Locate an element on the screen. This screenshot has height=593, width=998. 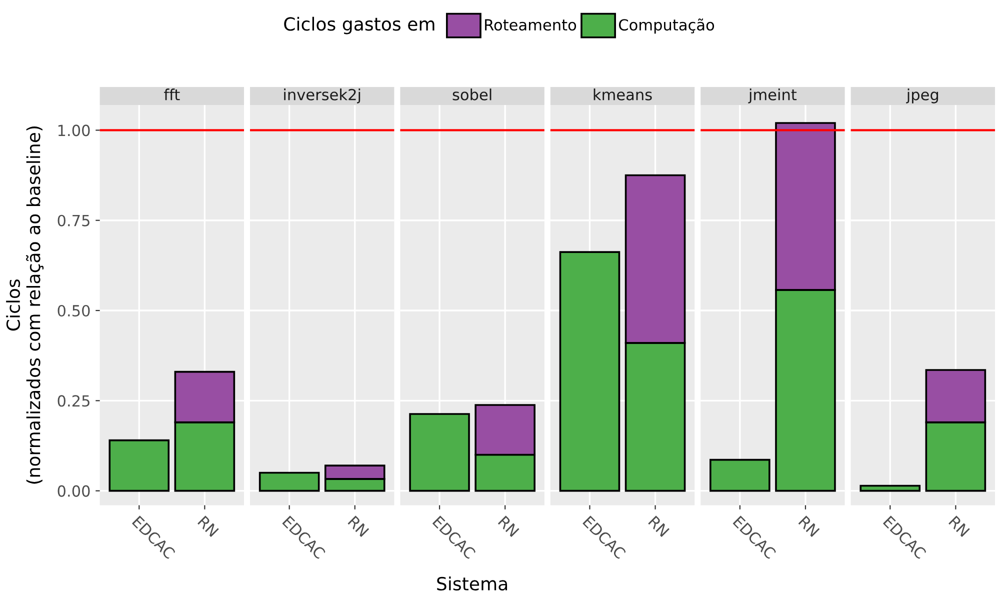
legend-title: Ciclos gastos em is located at coordinates (359, 25).